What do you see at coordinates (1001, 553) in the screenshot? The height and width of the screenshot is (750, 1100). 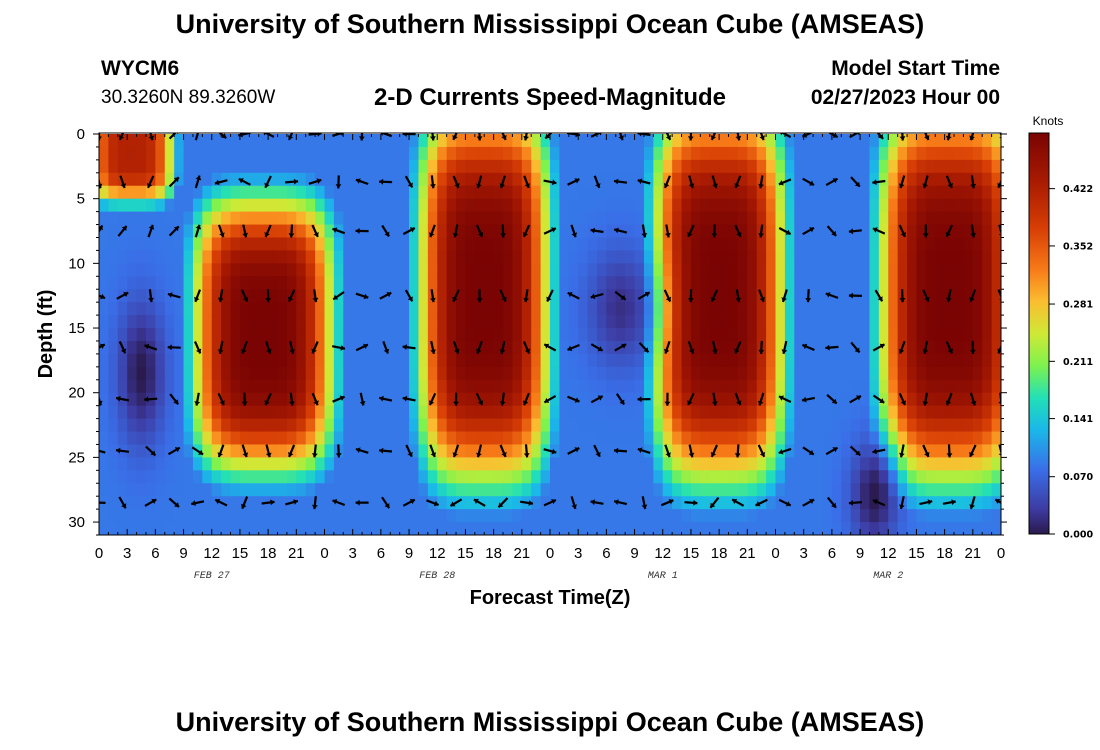 I see `x-tick-label: 0` at bounding box center [1001, 553].